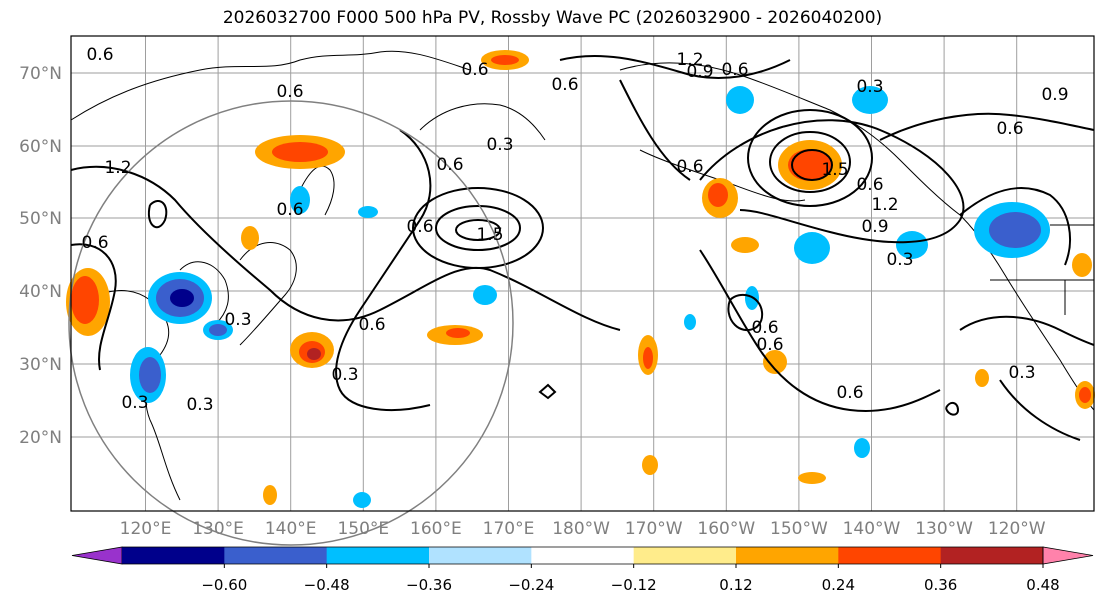  What do you see at coordinates (40, 219) in the screenshot?
I see `lat-label: 50°N` at bounding box center [40, 219].